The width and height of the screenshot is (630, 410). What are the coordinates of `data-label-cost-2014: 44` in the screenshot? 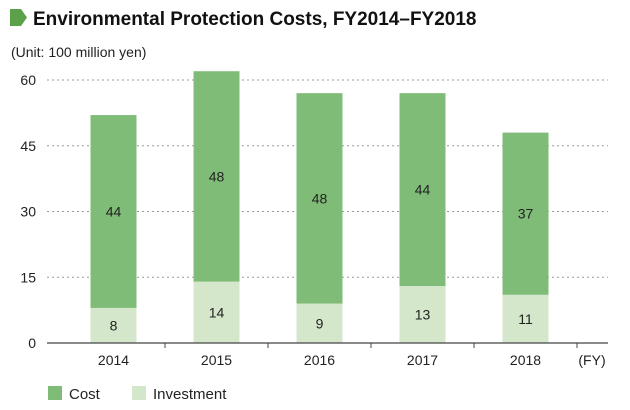 It's located at (114, 212).